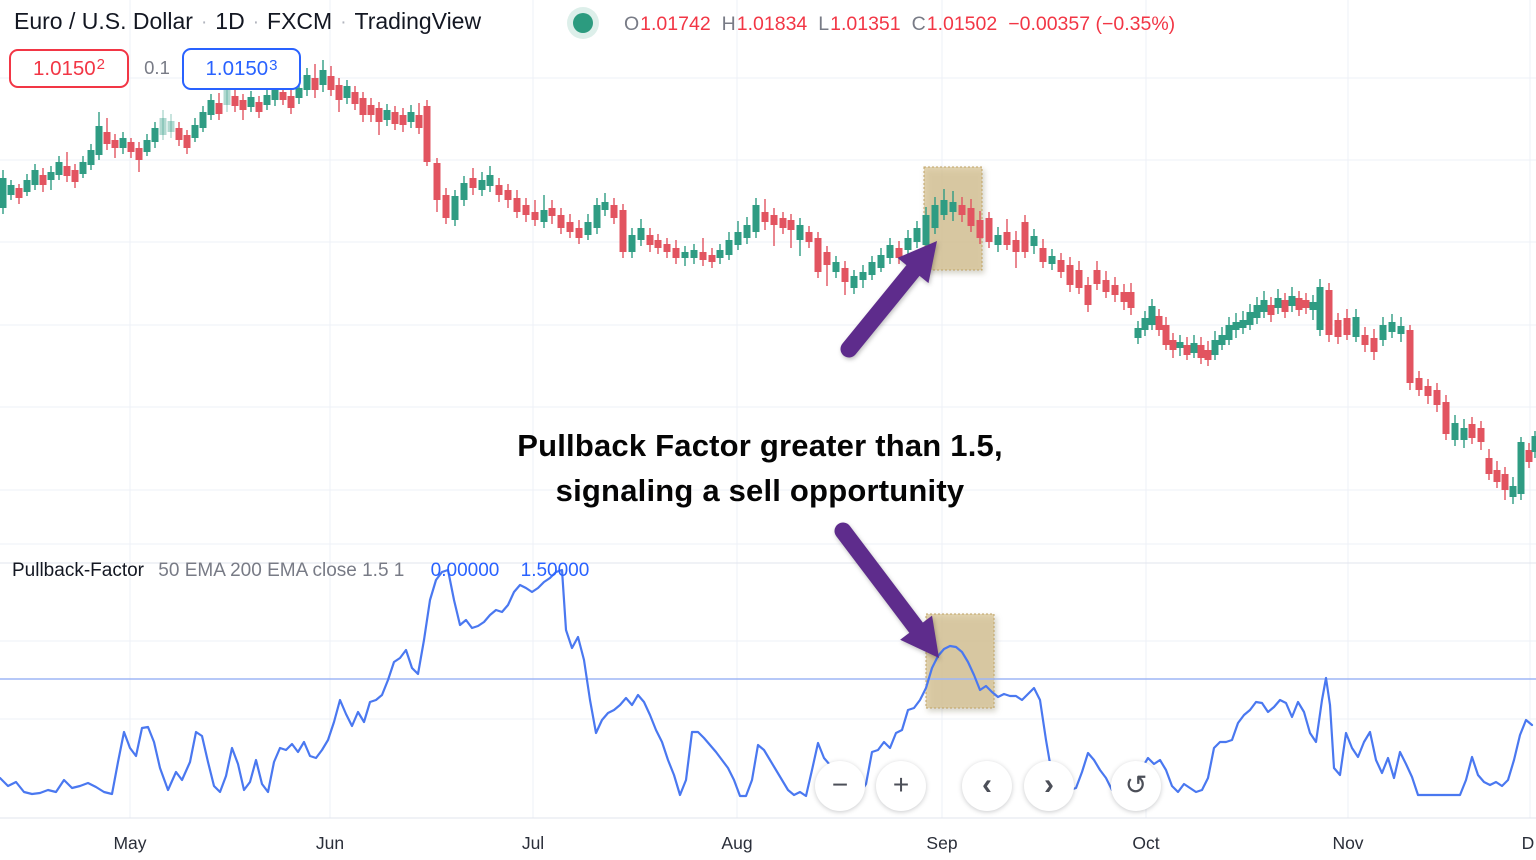  Describe the element at coordinates (281, 570) in the screenshot. I see `indicator-params: 50 EMA 200 EMA close 1.5 1` at that location.